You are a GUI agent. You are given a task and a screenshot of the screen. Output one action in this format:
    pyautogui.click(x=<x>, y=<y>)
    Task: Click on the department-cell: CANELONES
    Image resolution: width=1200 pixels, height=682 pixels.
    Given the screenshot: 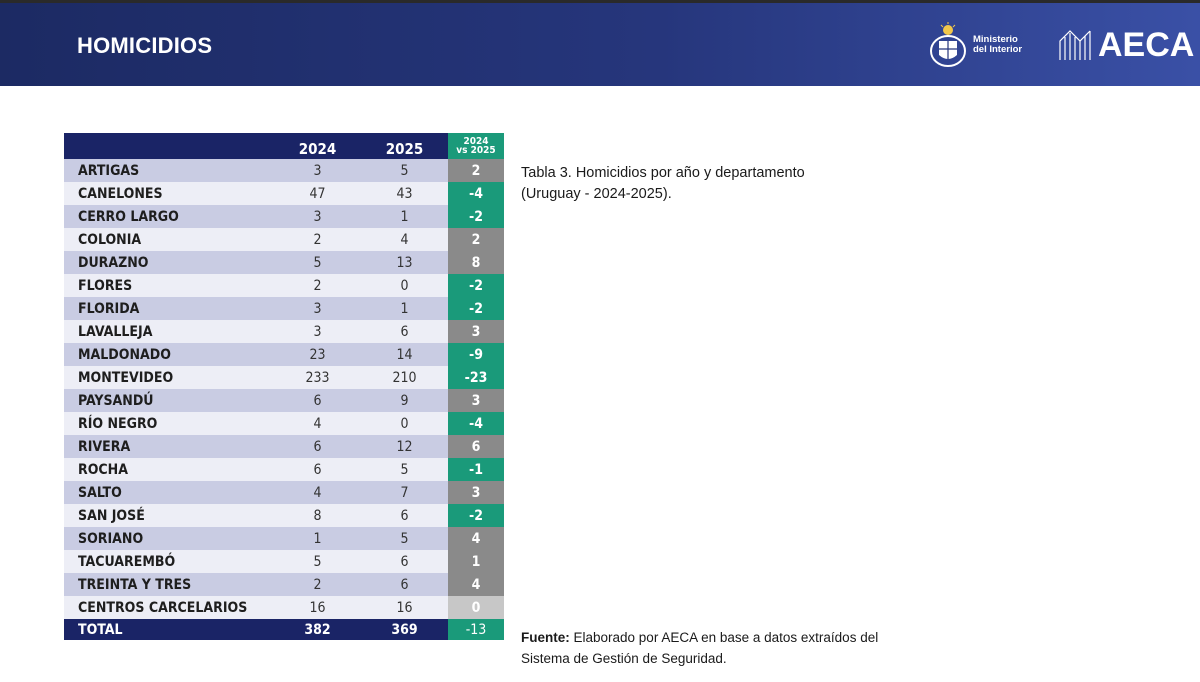 What is the action you would take?
    pyautogui.click(x=169, y=193)
    